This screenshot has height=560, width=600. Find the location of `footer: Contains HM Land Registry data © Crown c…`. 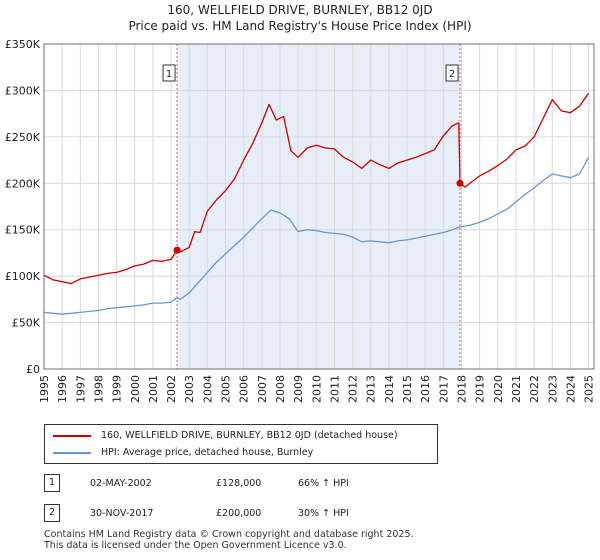

footer: Contains HM Land Registry data © Crown c… is located at coordinates (229, 540).